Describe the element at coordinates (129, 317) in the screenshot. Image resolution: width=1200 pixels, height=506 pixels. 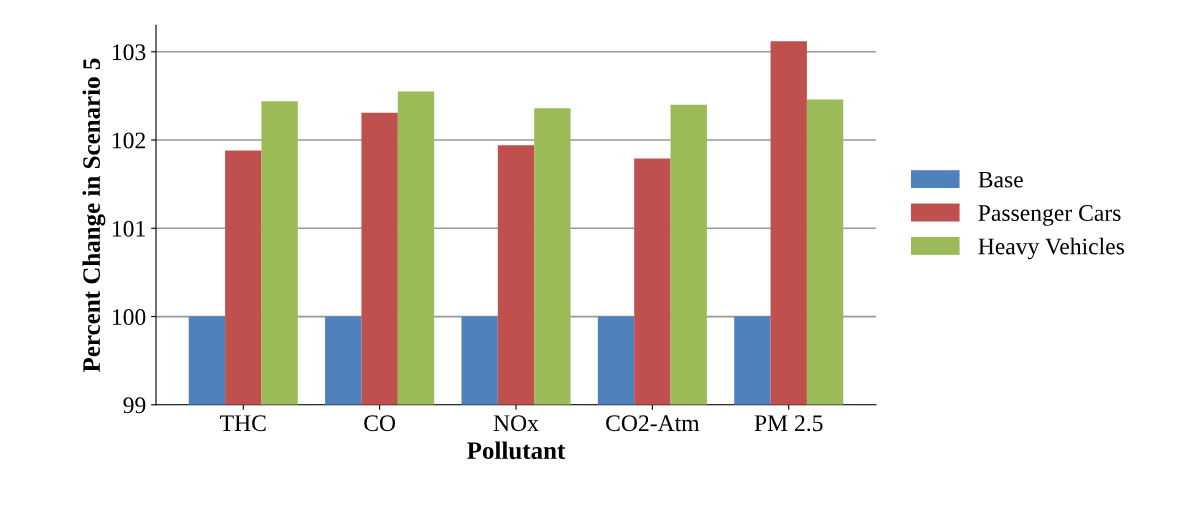
I see `y-tick-label: 100` at that location.